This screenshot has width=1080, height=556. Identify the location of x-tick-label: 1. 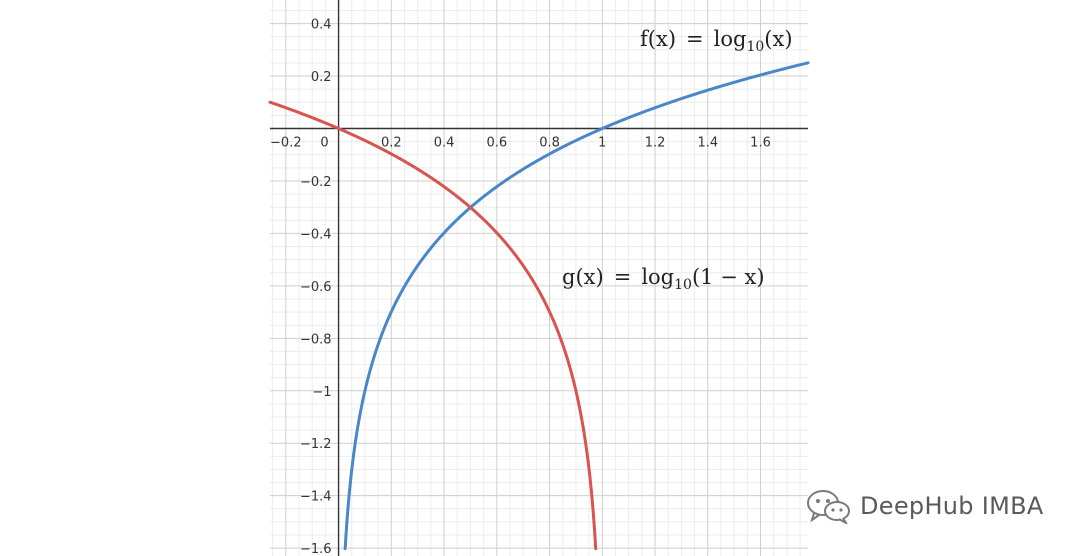
(602, 143).